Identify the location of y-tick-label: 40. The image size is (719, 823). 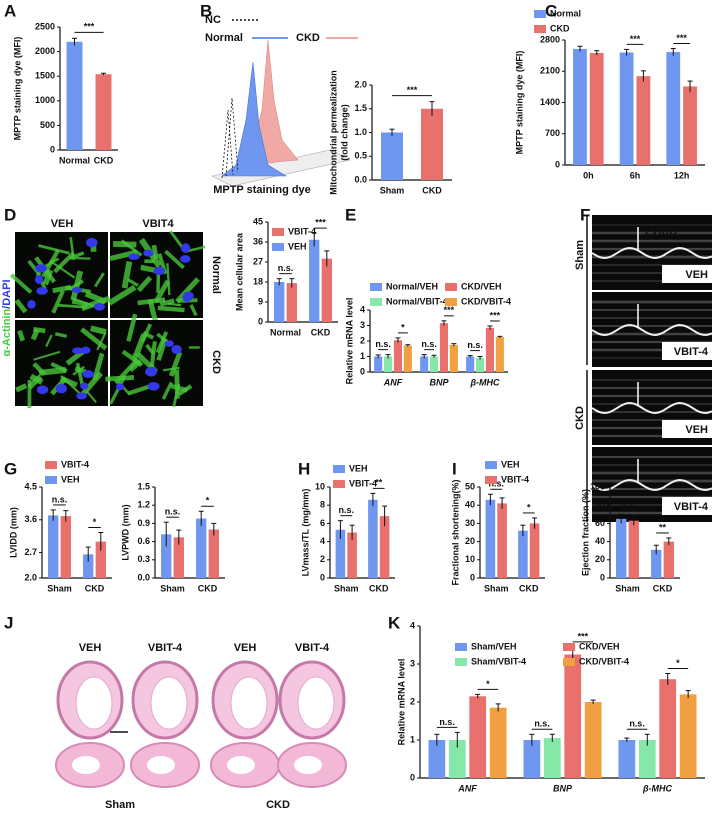
(470, 505).